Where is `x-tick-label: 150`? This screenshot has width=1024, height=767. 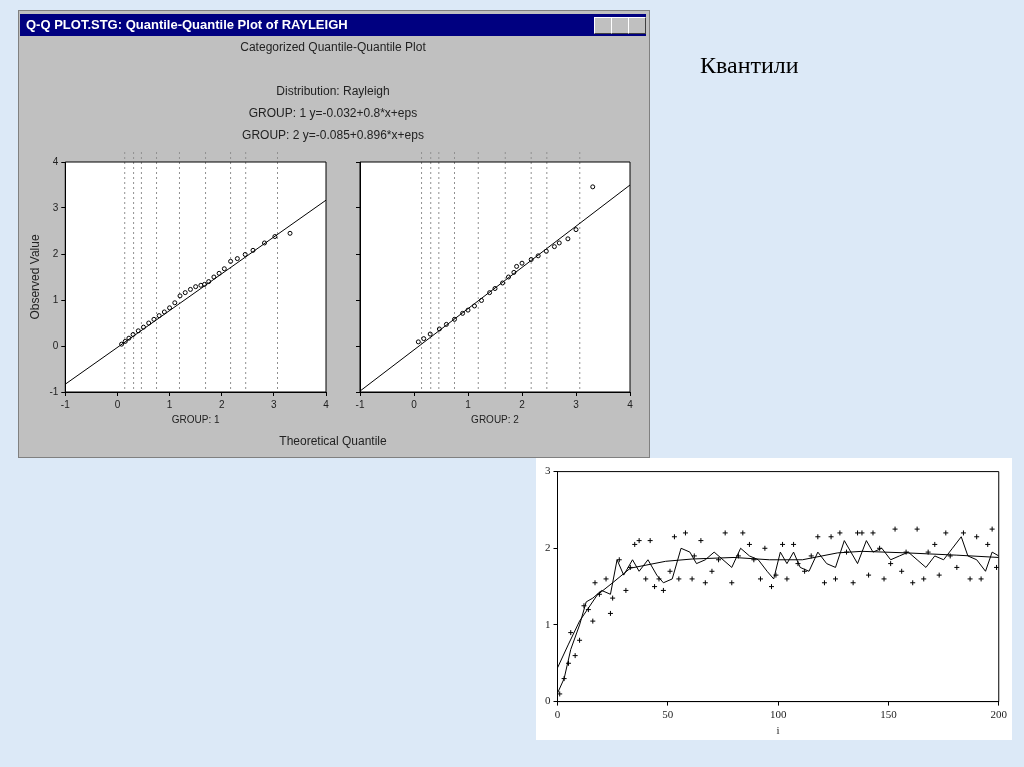
x-tick-label: 150 is located at coordinates (889, 714).